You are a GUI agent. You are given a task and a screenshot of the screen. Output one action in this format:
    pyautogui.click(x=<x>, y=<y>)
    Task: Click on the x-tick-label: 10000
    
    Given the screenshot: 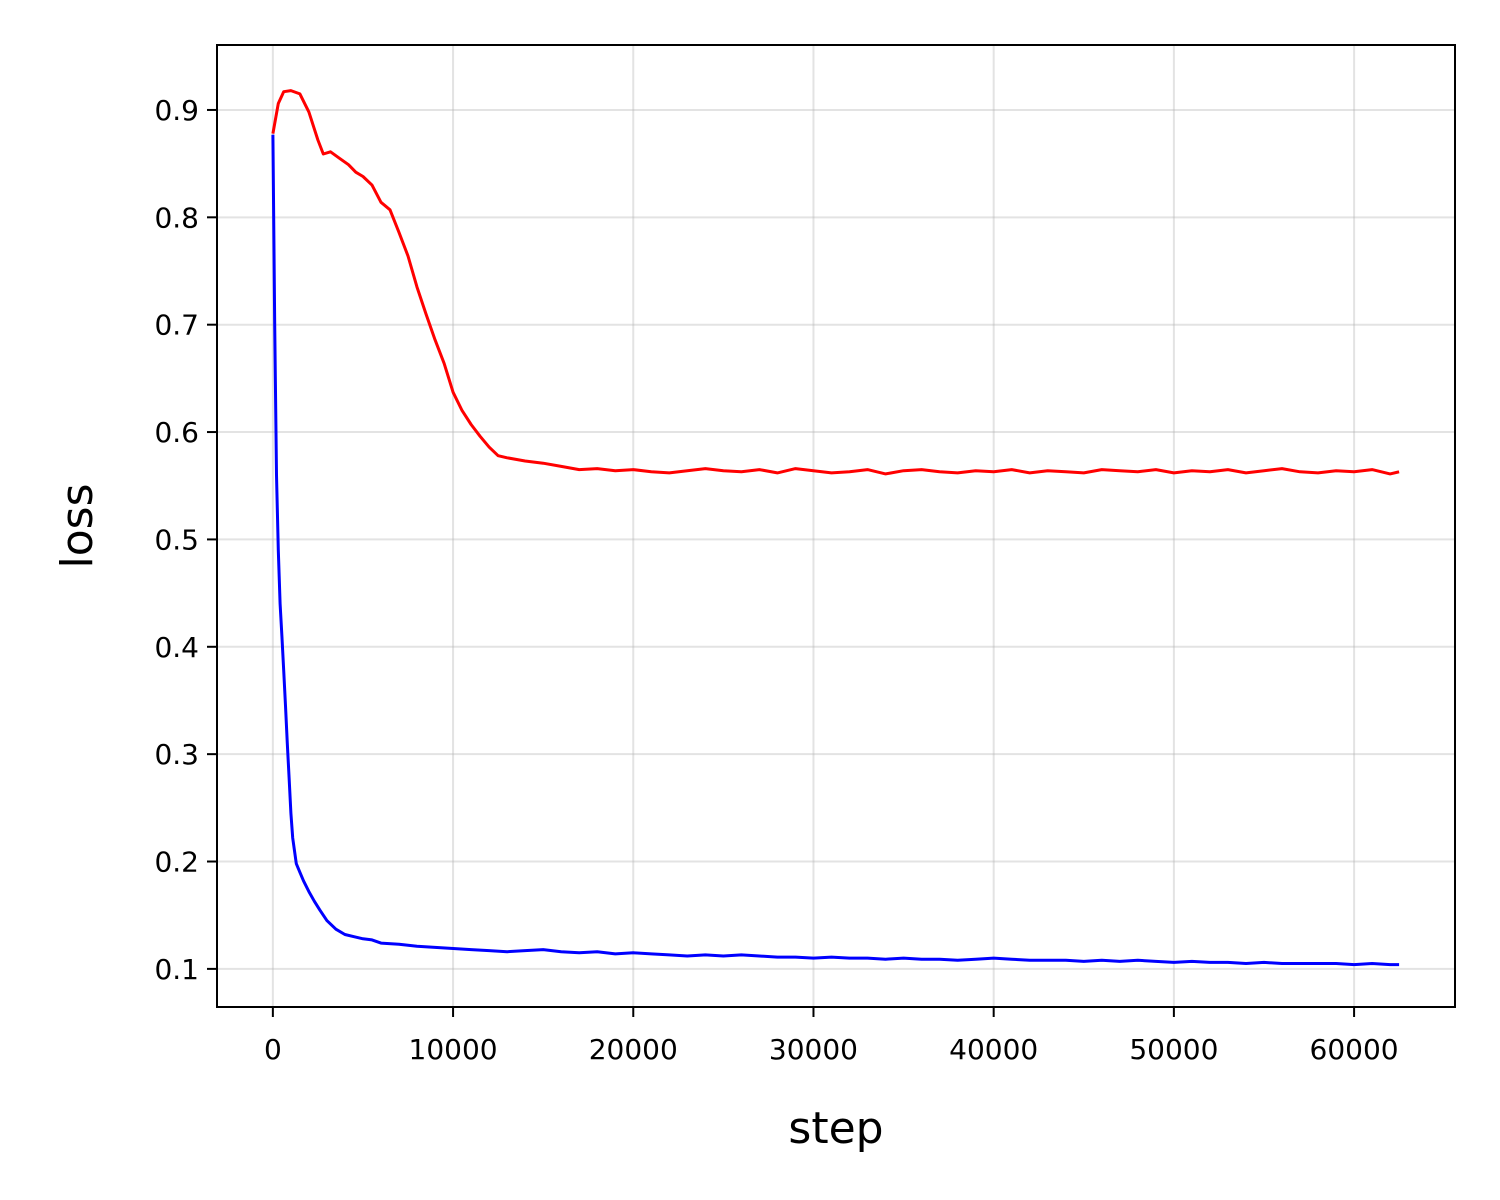 What is the action you would take?
    pyautogui.click(x=453, y=1049)
    